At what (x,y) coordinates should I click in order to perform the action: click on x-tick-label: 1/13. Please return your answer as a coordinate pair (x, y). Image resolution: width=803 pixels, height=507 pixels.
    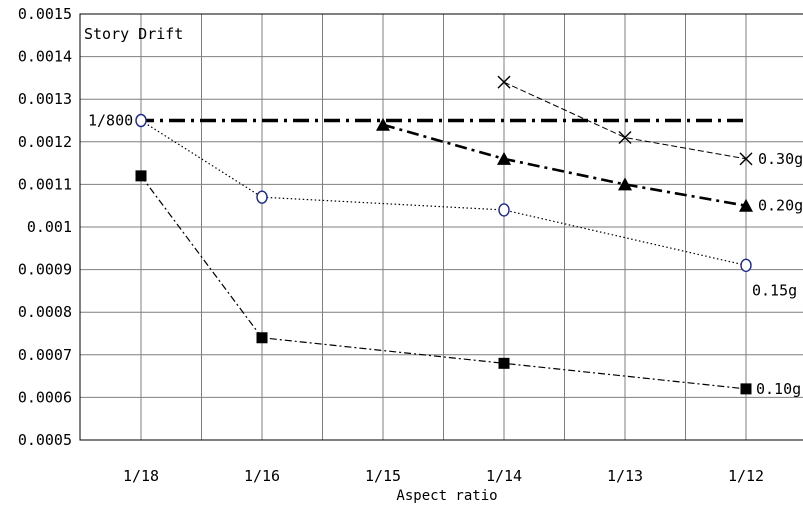
    Looking at the image, I should click on (625, 476).